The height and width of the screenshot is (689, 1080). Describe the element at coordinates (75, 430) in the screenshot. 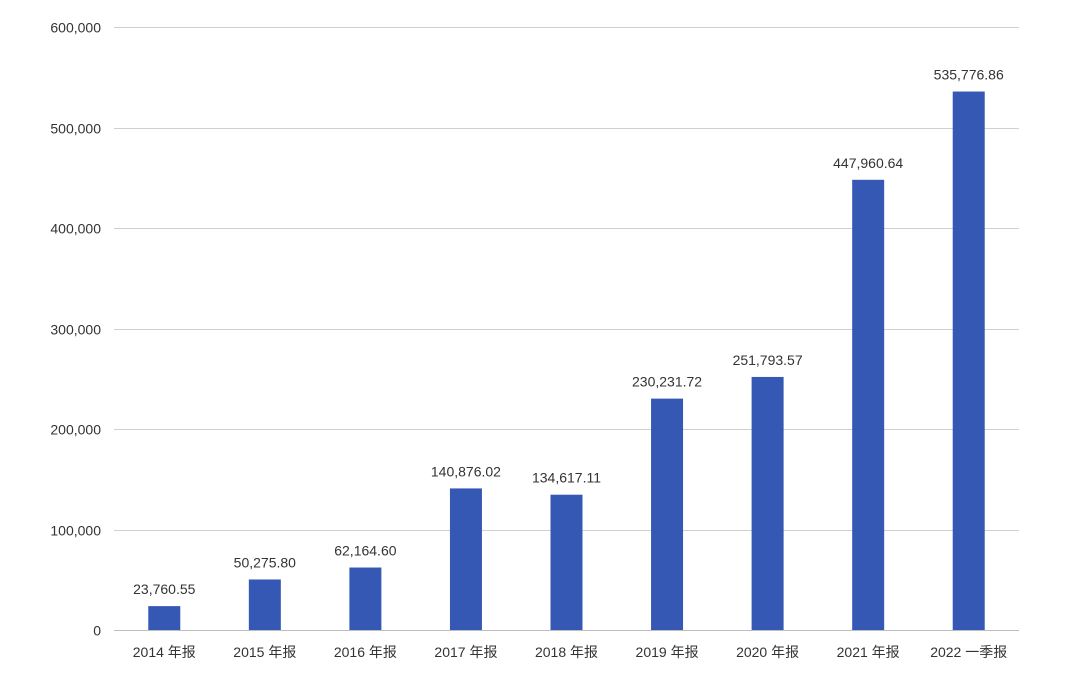

I see `y-tick-label: 200,000` at that location.